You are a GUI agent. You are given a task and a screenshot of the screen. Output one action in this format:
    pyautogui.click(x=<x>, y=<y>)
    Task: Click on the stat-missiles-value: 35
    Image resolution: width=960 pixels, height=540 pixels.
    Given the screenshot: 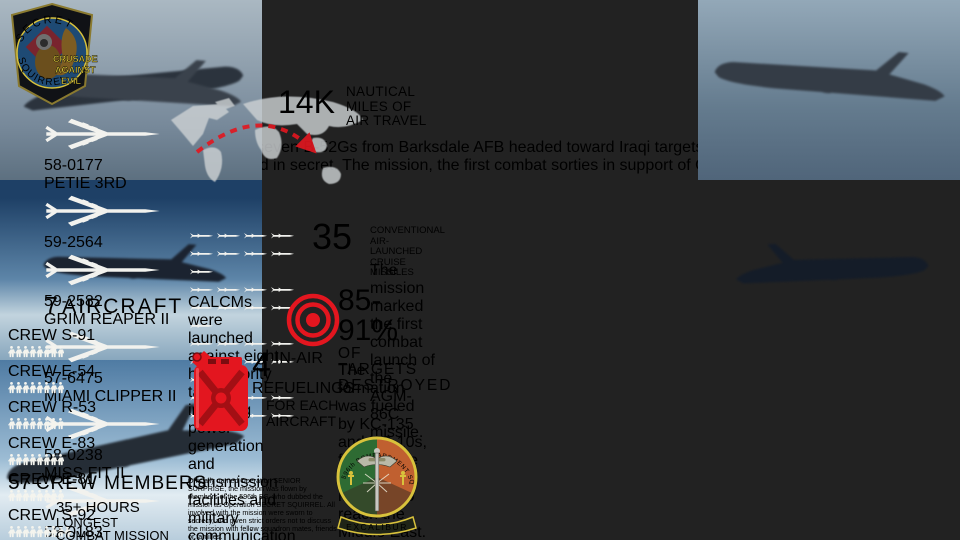 What is the action you would take?
    pyautogui.click(x=332, y=236)
    